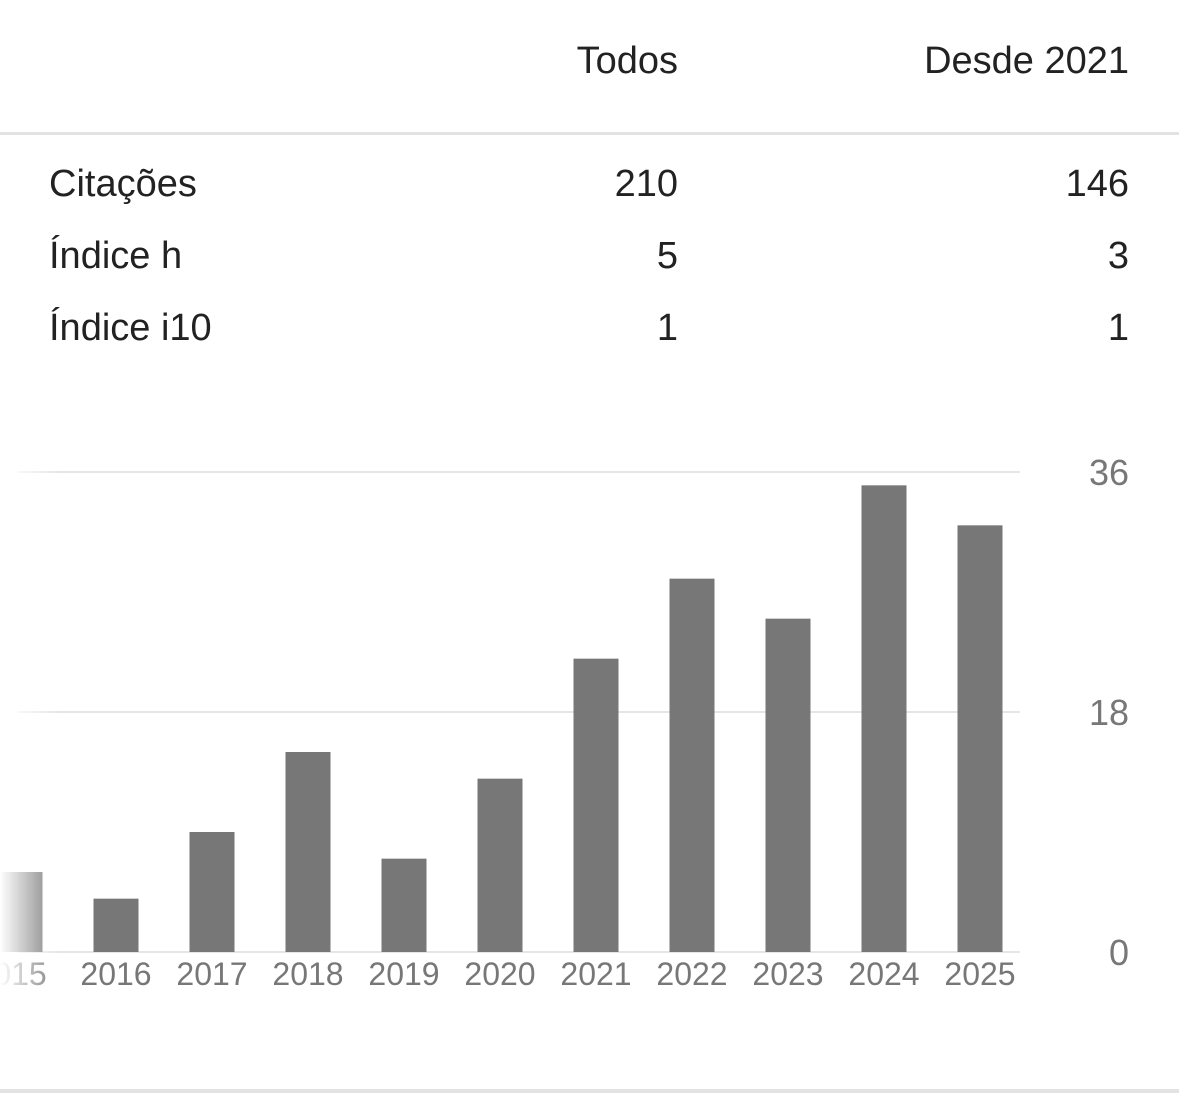 This screenshot has height=1095, width=1179. Describe the element at coordinates (1118, 256) in the screenshot. I see `metric-value-since: 3` at that location.